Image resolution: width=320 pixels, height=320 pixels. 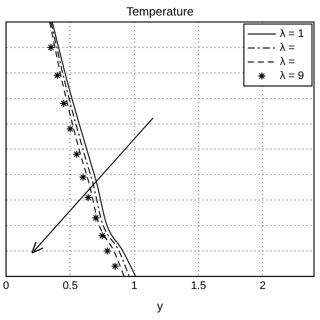 I want to click on legend-label: λ = 9, so click(x=292, y=76).